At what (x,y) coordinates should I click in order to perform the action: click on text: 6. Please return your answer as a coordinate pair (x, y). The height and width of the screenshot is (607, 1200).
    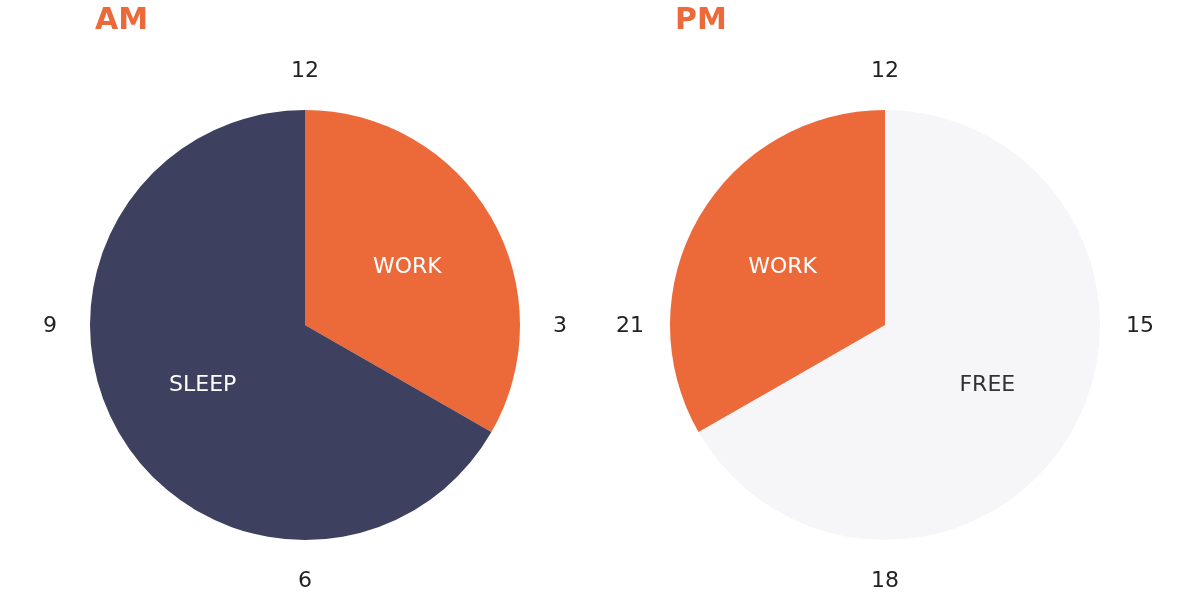
    Looking at the image, I should click on (305, 579).